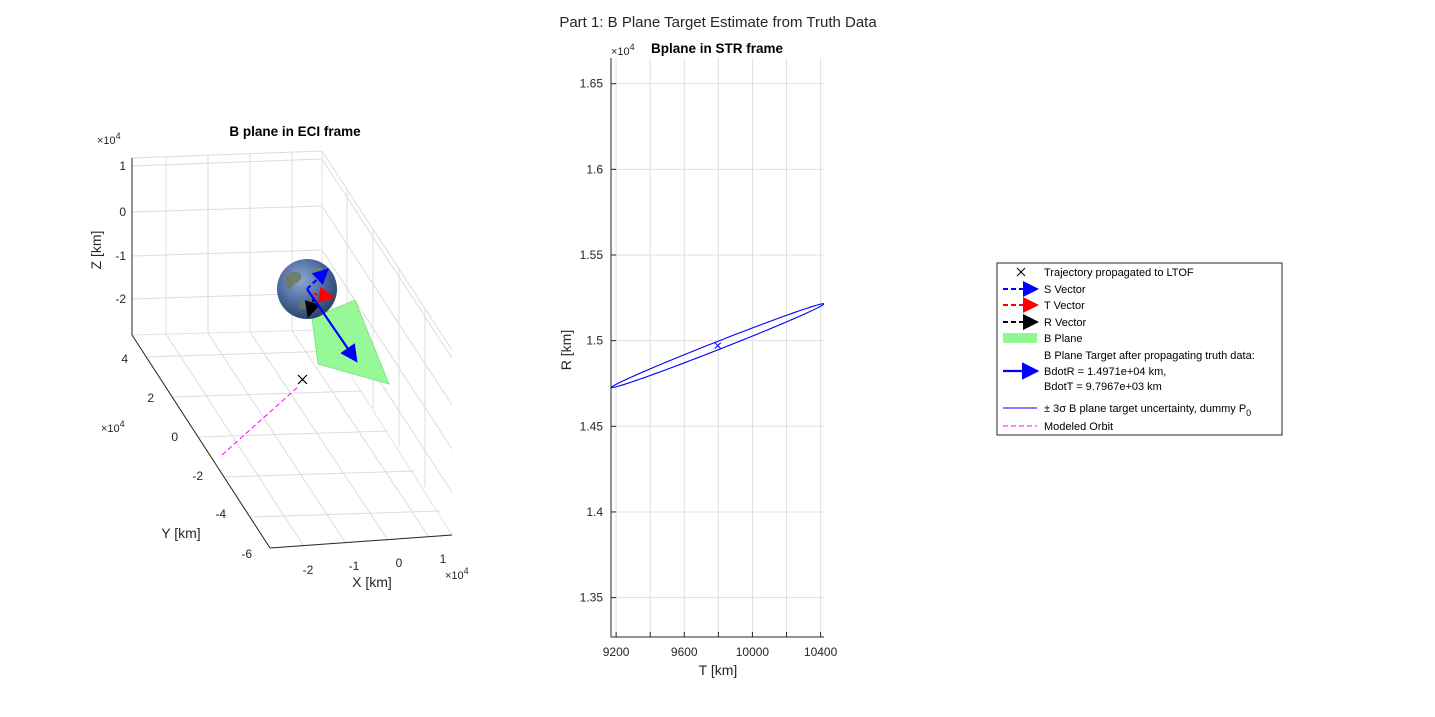  Describe the element at coordinates (150, 398) in the screenshot. I see `eci-y-tick: 2` at that location.